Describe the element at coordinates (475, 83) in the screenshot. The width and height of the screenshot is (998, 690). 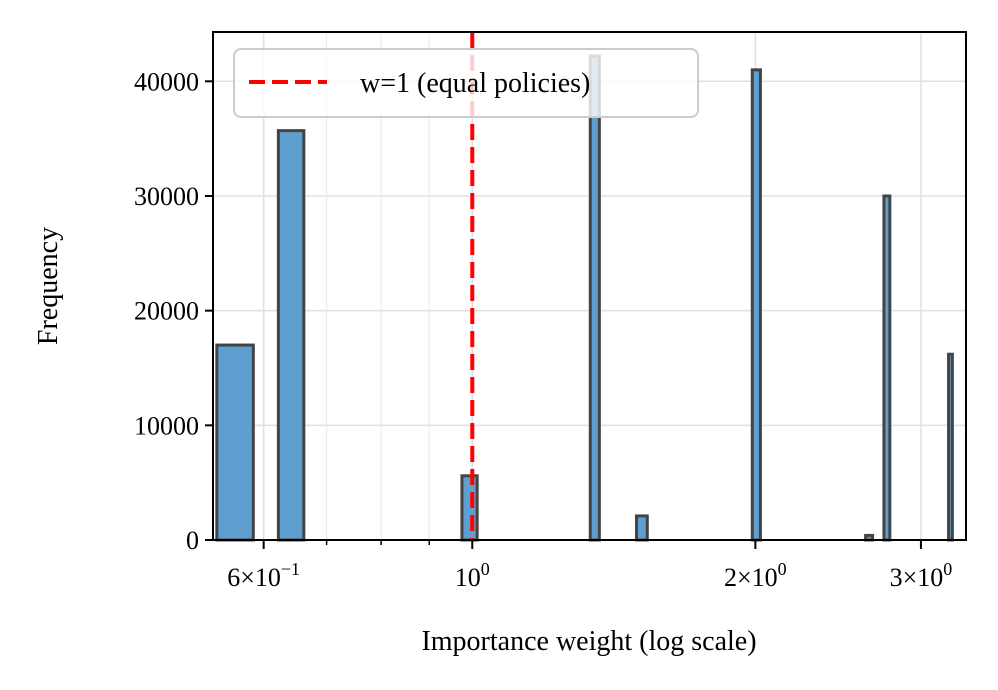
I see `legend-label: w=1 (equal policies)` at that location.